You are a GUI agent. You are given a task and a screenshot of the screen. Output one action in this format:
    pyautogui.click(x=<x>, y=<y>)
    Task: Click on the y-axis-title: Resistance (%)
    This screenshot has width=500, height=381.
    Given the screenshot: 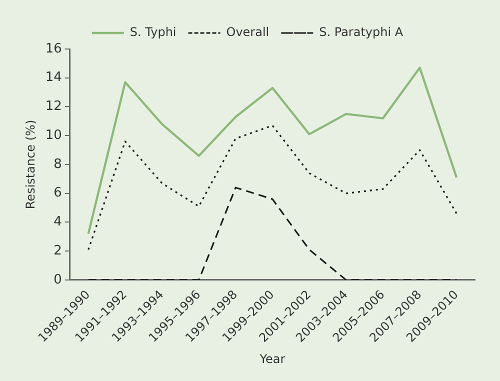 What is the action you would take?
    pyautogui.click(x=30, y=165)
    